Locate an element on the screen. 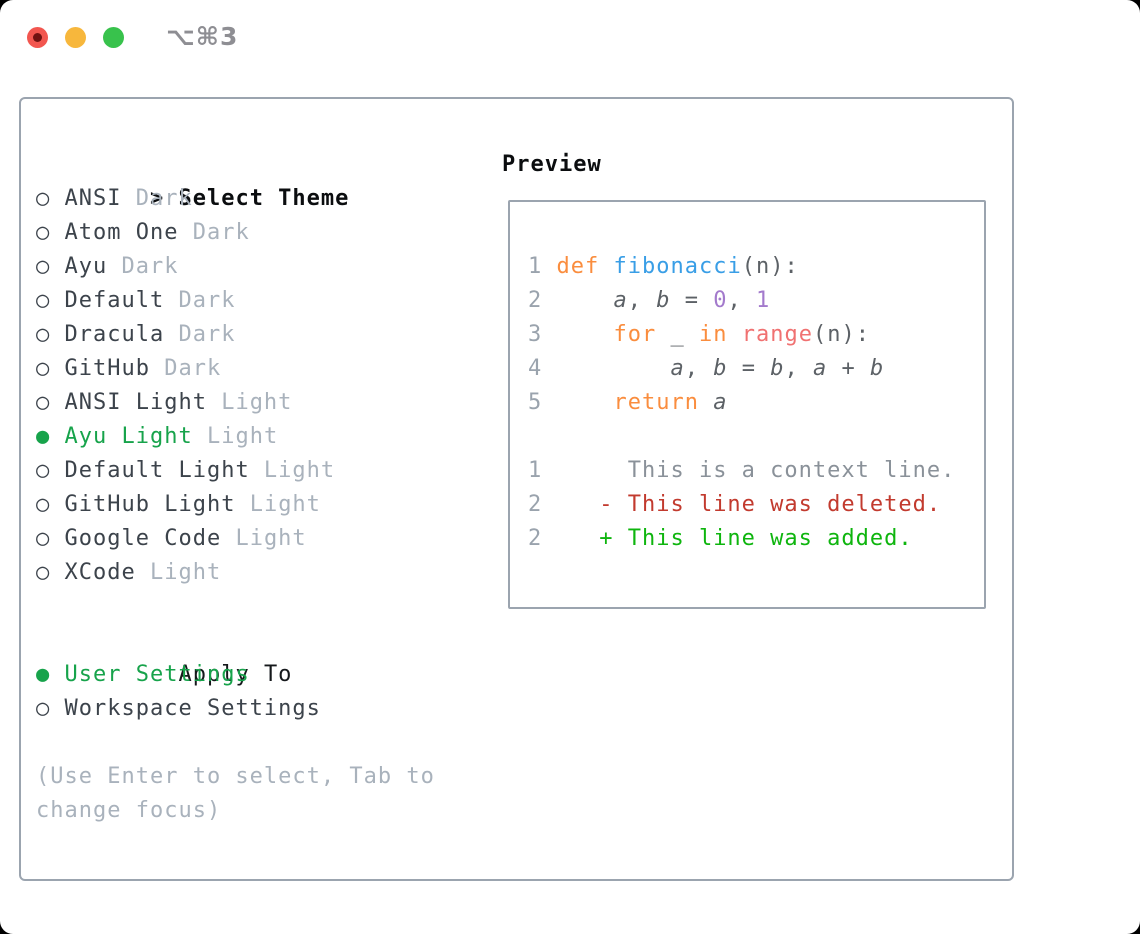  theme-option-default: ○ Default Dark is located at coordinates (235, 301).